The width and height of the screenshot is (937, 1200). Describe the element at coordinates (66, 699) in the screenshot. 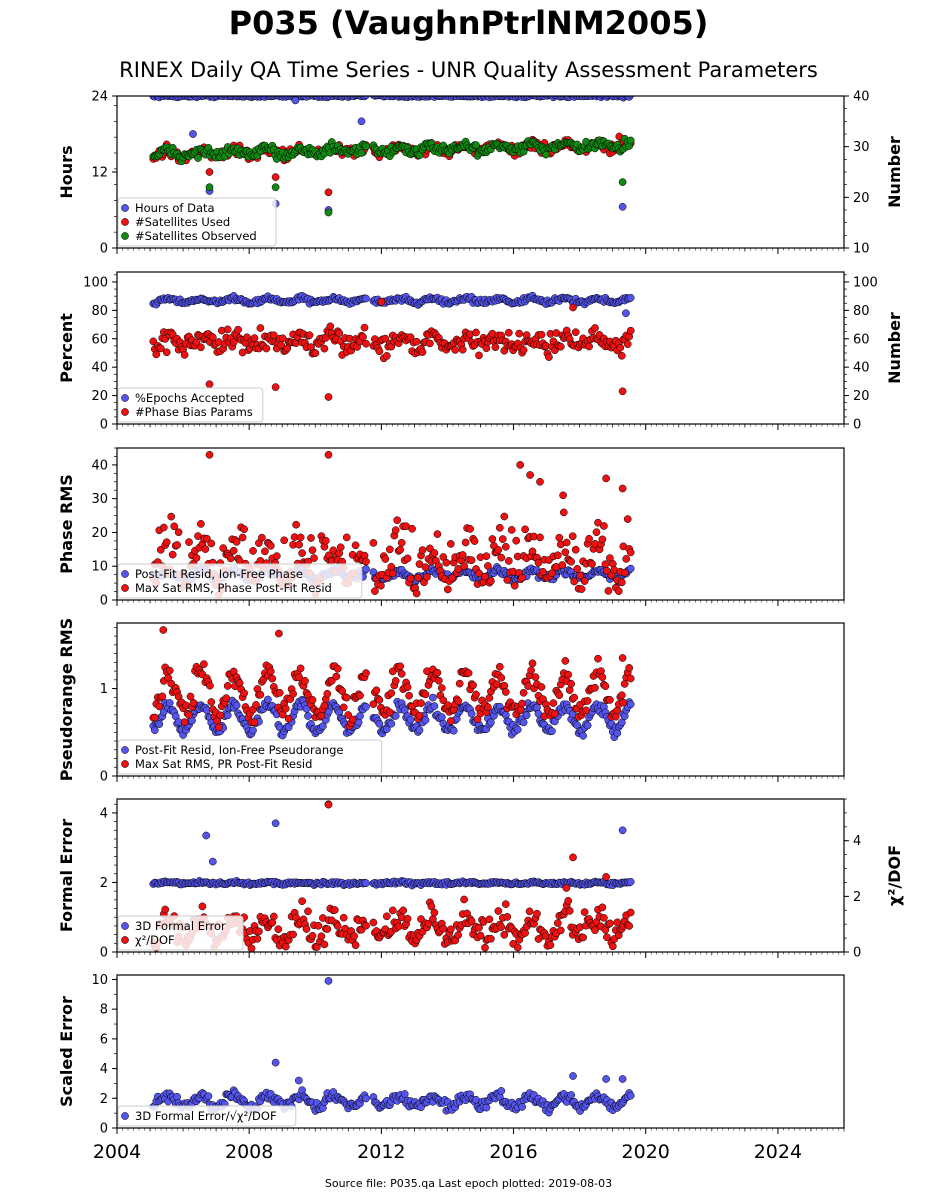

I see `y-axis-label: Pseudorange RMS` at that location.